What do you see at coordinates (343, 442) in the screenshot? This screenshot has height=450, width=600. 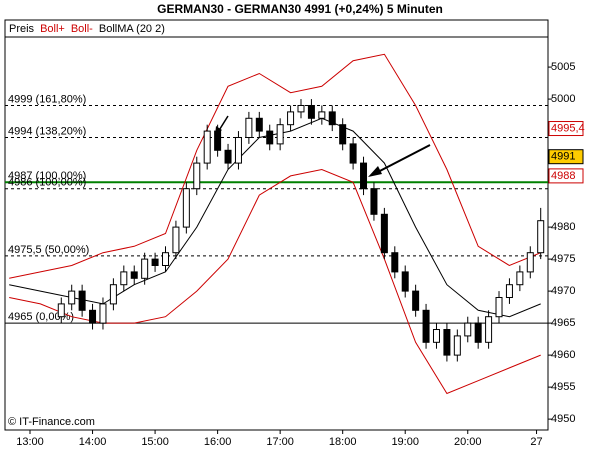 I see `x-tick-label: 18:00` at bounding box center [343, 442].